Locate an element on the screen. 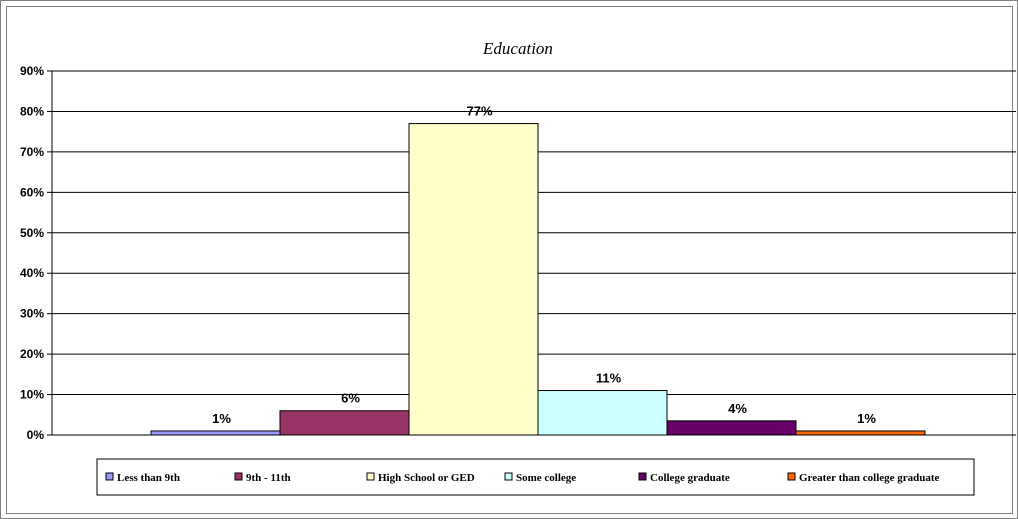  y-tick-label: 60% is located at coordinates (32, 192).